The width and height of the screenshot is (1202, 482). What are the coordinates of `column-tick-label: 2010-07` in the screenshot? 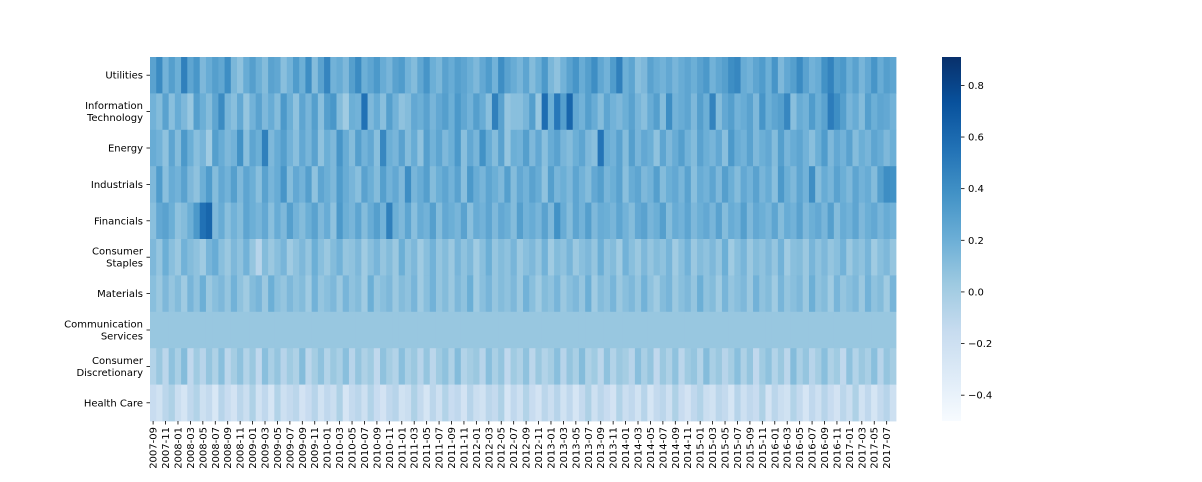 It's located at (365, 448).